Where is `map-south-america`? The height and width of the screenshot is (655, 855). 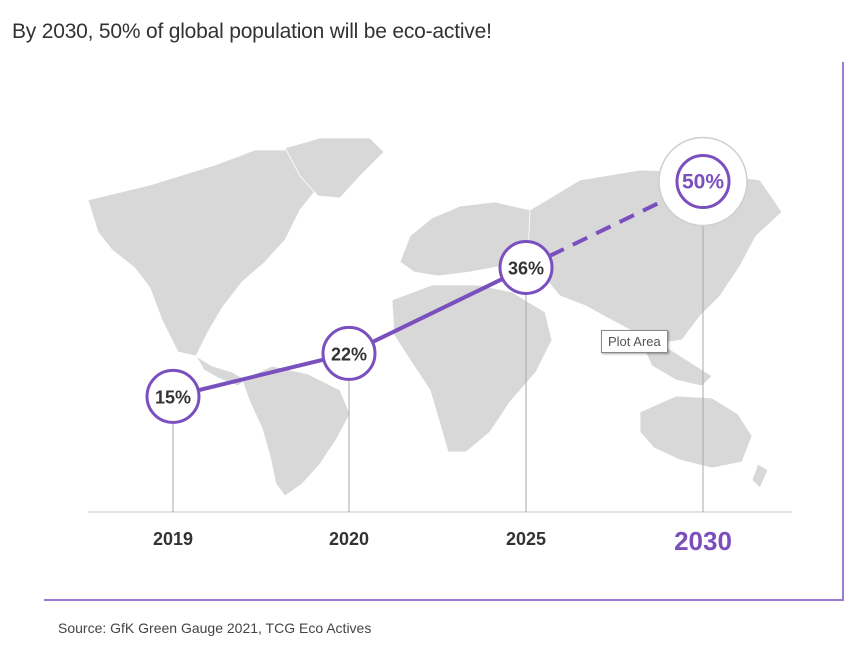 map-south-america is located at coordinates (296, 431).